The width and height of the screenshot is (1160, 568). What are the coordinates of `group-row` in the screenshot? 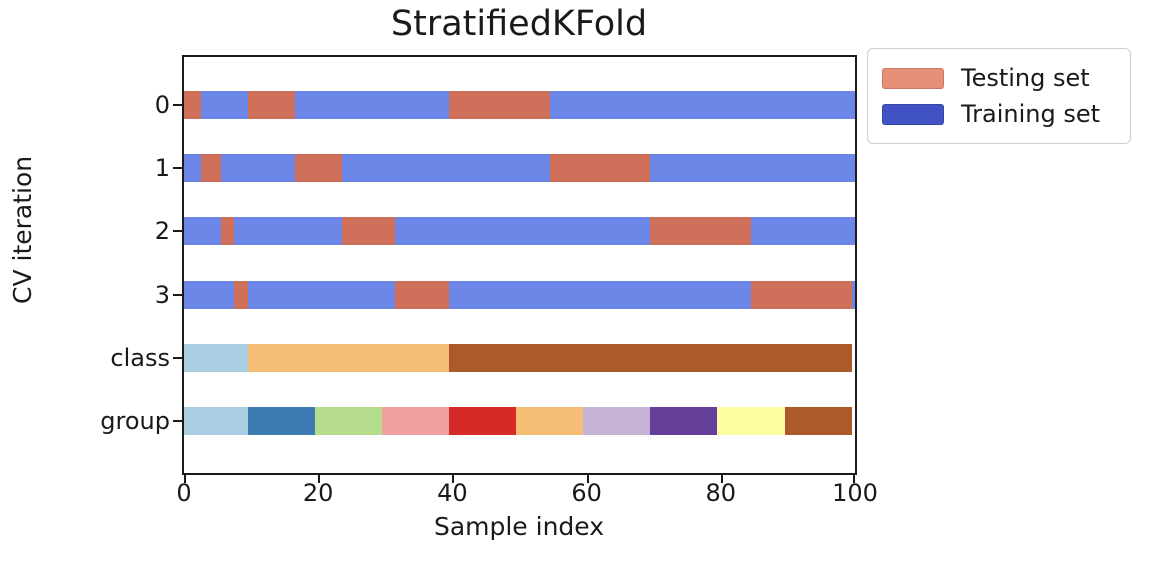 It's located at (519, 421).